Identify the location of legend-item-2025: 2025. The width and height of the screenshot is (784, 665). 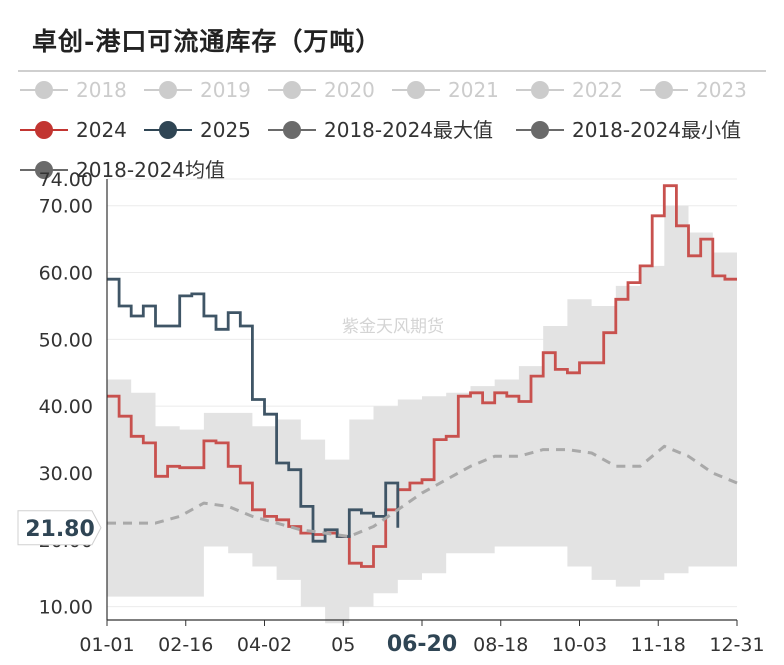
(197, 130).